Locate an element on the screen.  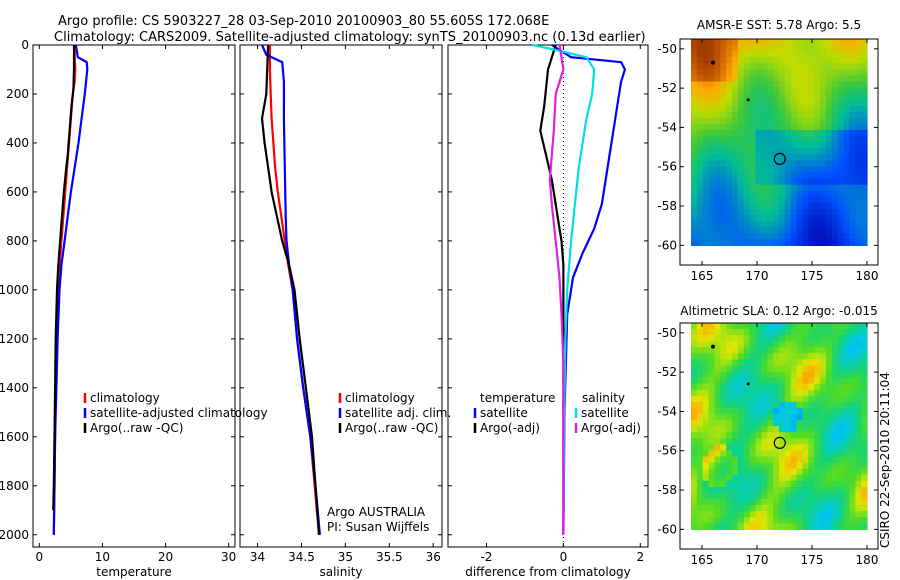
previous-profile-marker is located at coordinates (748, 100).